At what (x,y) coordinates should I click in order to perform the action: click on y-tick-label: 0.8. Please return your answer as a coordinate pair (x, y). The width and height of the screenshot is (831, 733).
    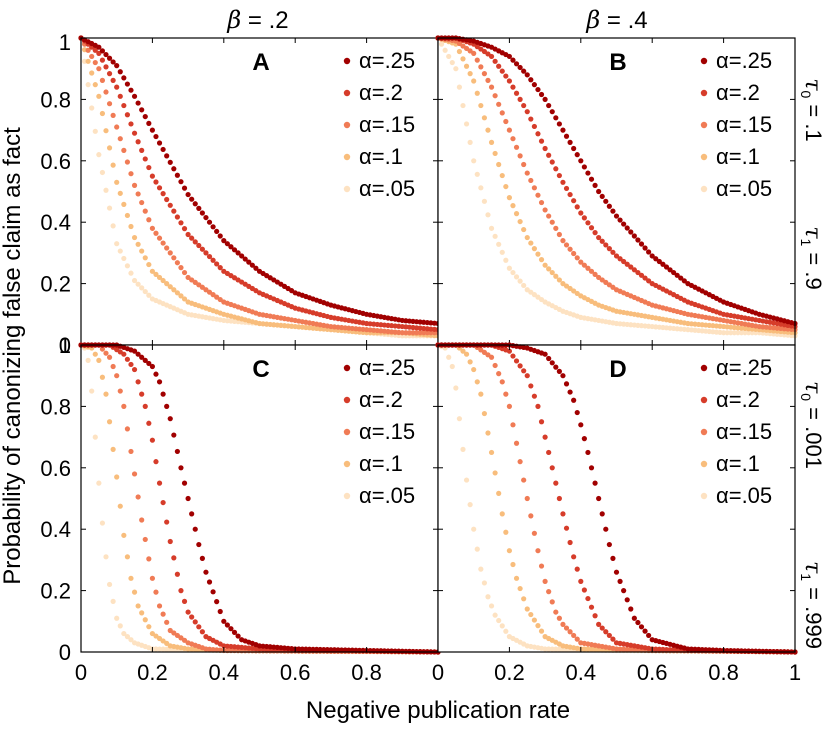
    Looking at the image, I should click on (55, 99).